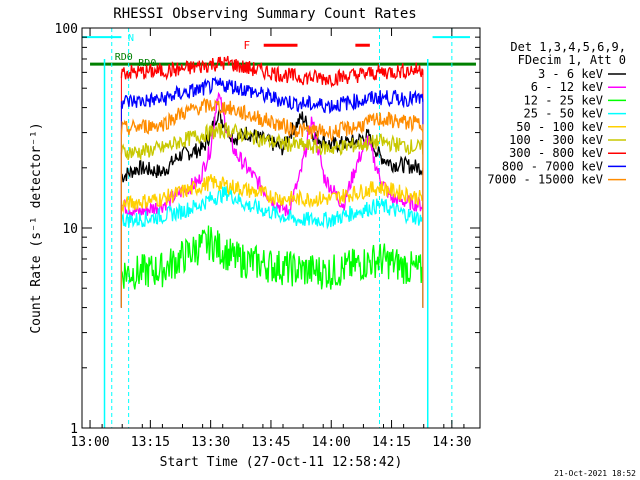  I want to click on n-label: N, so click(131, 38).